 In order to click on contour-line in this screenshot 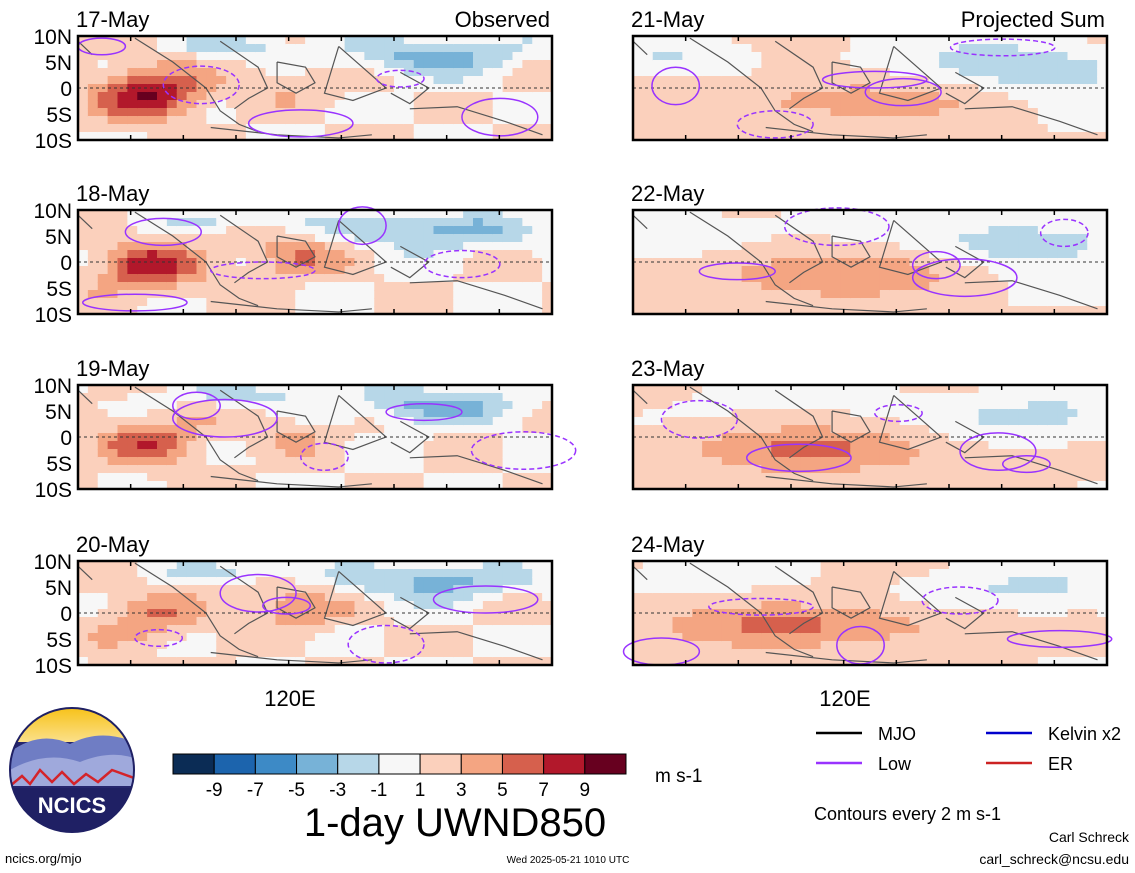, I will do `click(737, 271)`.